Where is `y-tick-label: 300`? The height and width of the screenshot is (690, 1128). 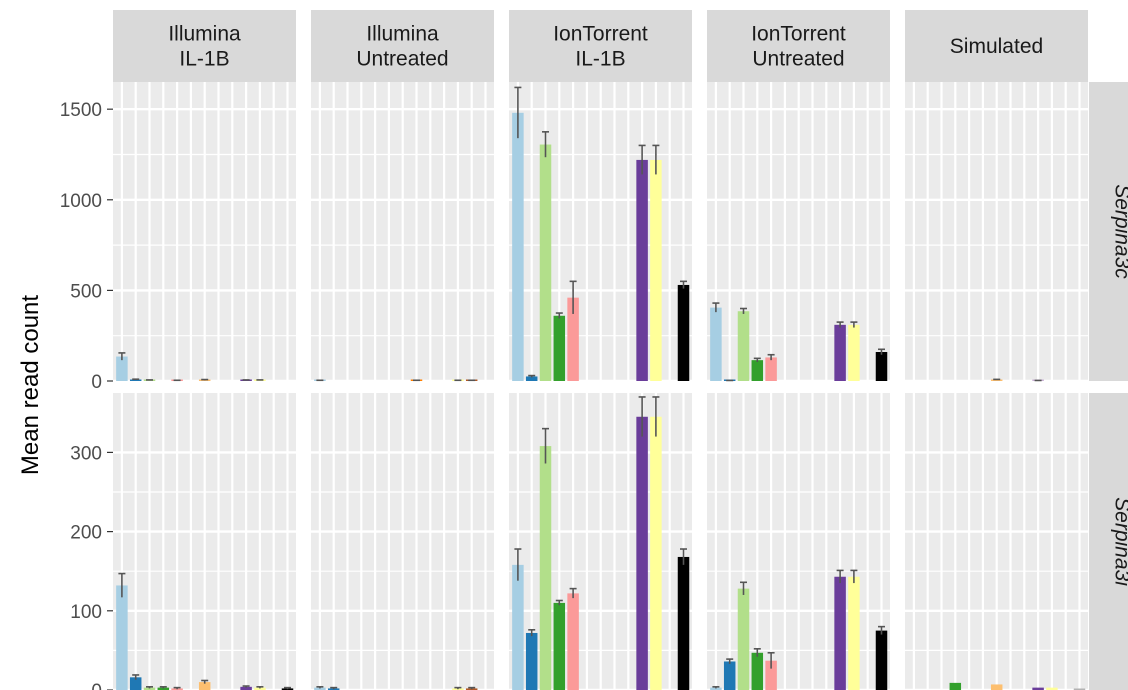
y-tick-label: 300 is located at coordinates (86, 453).